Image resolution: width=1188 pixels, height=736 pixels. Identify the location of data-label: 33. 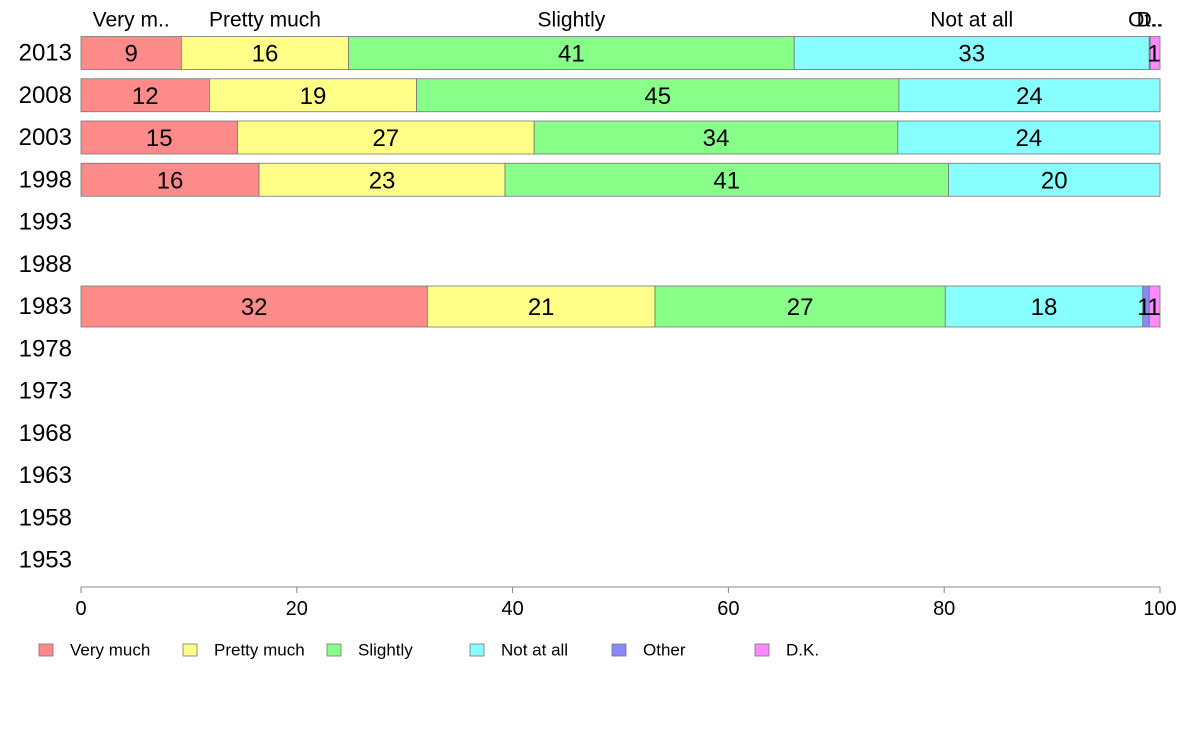
(971, 54).